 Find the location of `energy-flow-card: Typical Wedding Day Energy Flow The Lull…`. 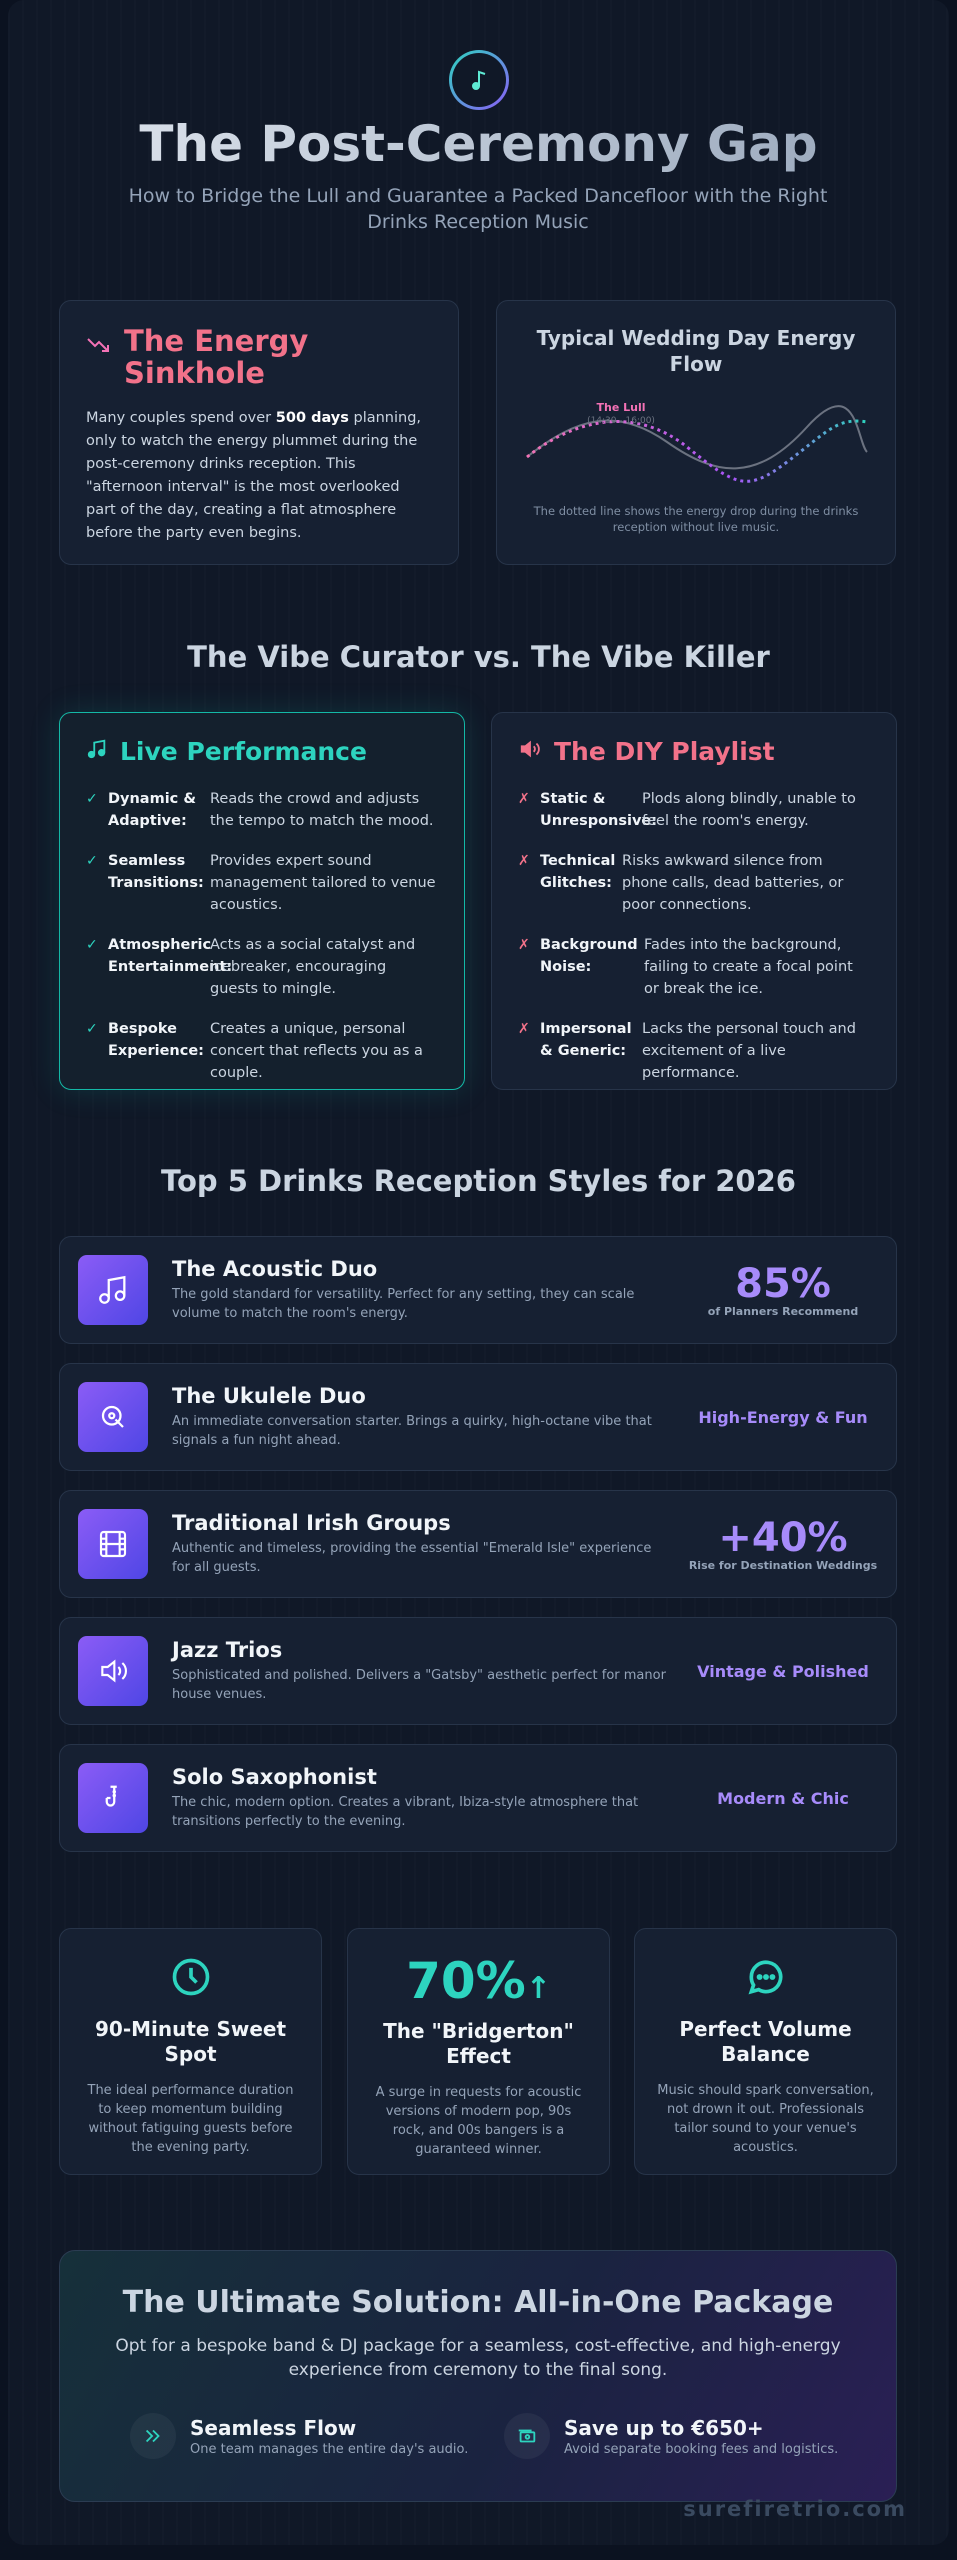

energy-flow-card: Typical Wedding Day Energy Flow The Lull… is located at coordinates (696, 432).